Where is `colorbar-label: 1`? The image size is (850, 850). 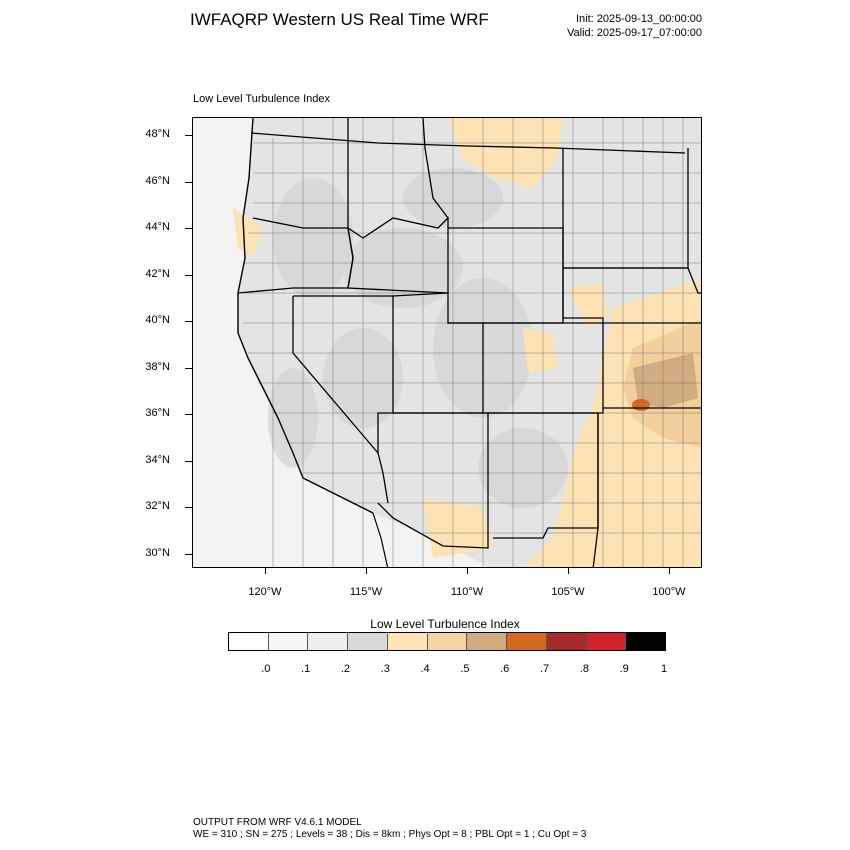
colorbar-label: 1 is located at coordinates (664, 669).